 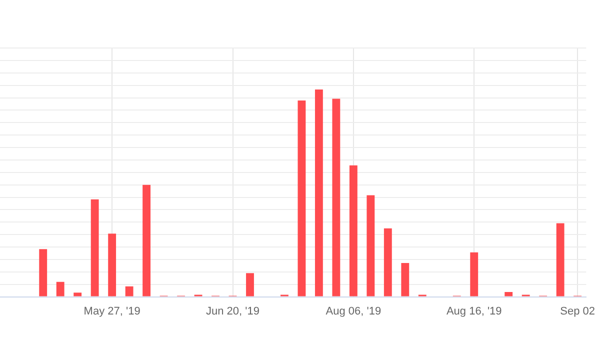 I want to click on x-tick-label: May 27, '19, so click(x=112, y=311).